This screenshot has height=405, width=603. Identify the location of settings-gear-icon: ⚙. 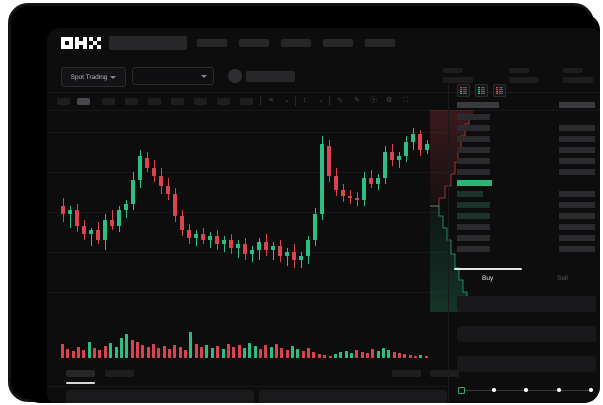
(389, 100).